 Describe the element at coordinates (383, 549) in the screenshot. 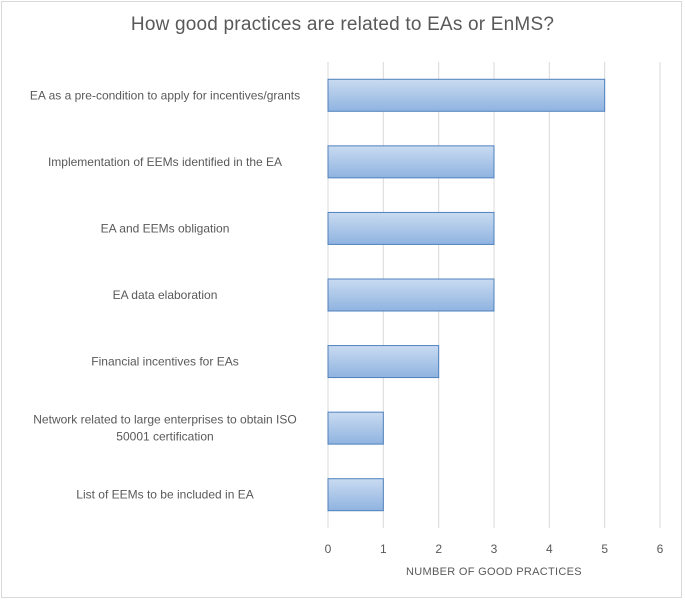

I see `x-tick-label: 1` at that location.